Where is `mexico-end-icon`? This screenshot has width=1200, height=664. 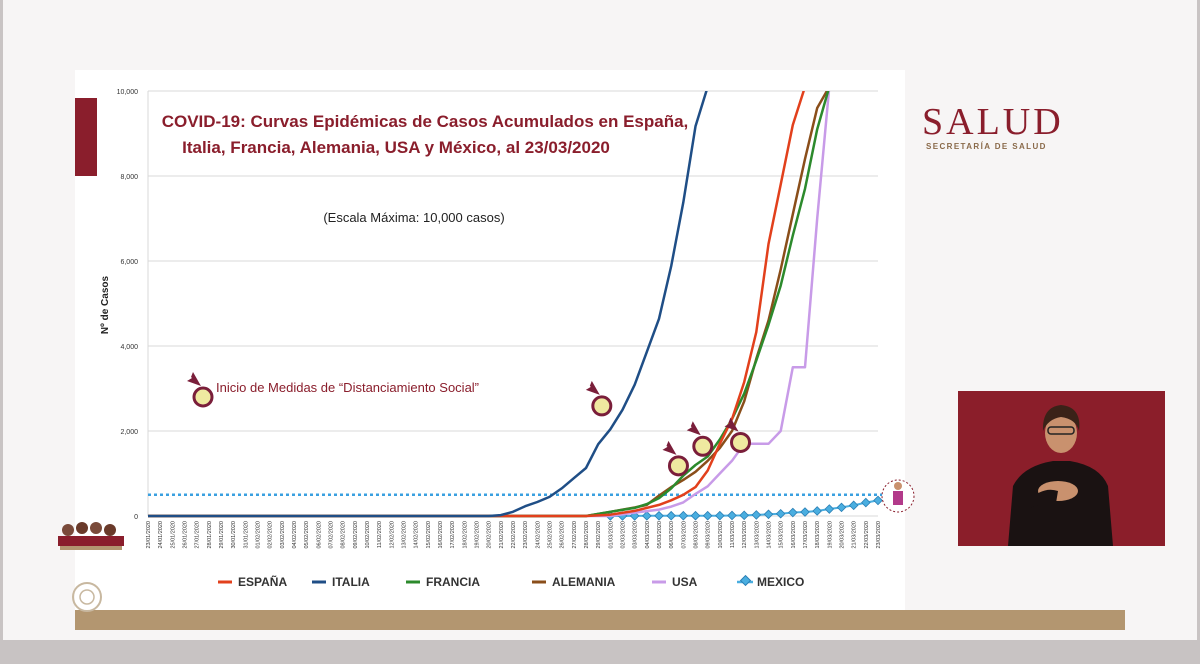 mexico-end-icon is located at coordinates (898, 496).